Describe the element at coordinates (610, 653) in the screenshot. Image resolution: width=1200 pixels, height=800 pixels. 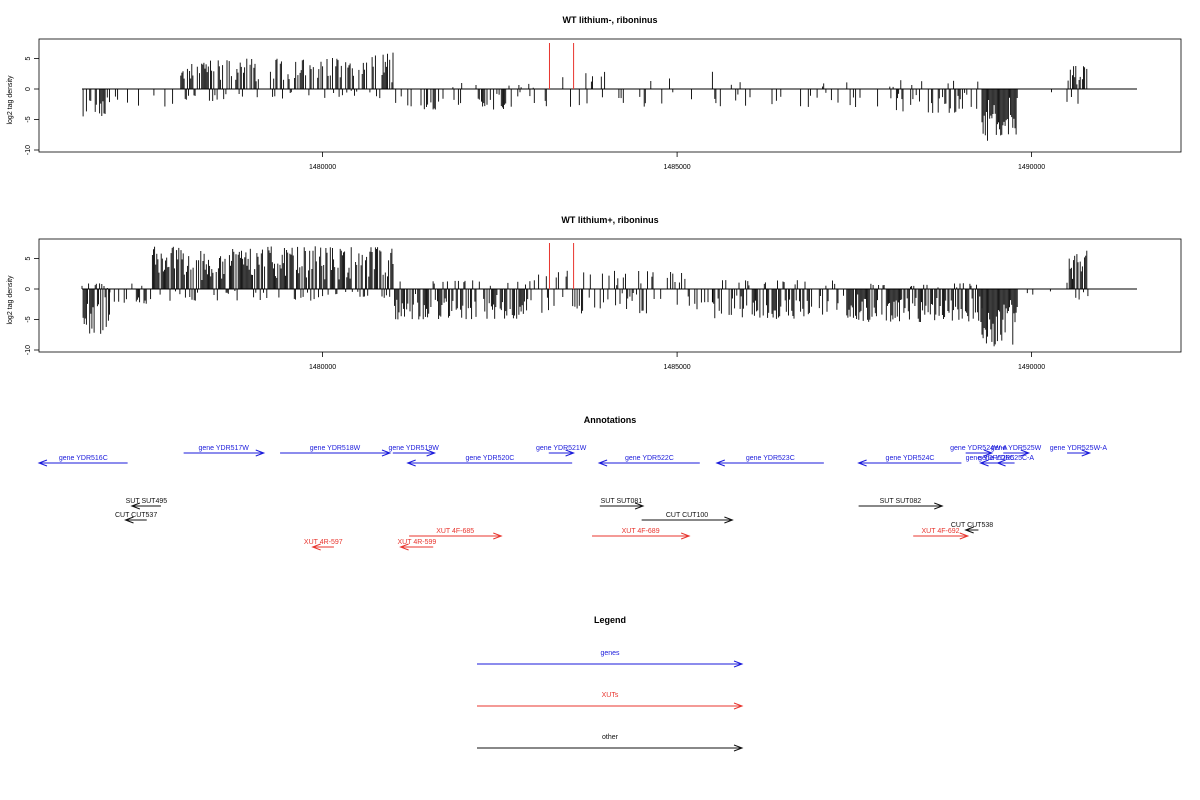
I see `legend-label: genes` at that location.